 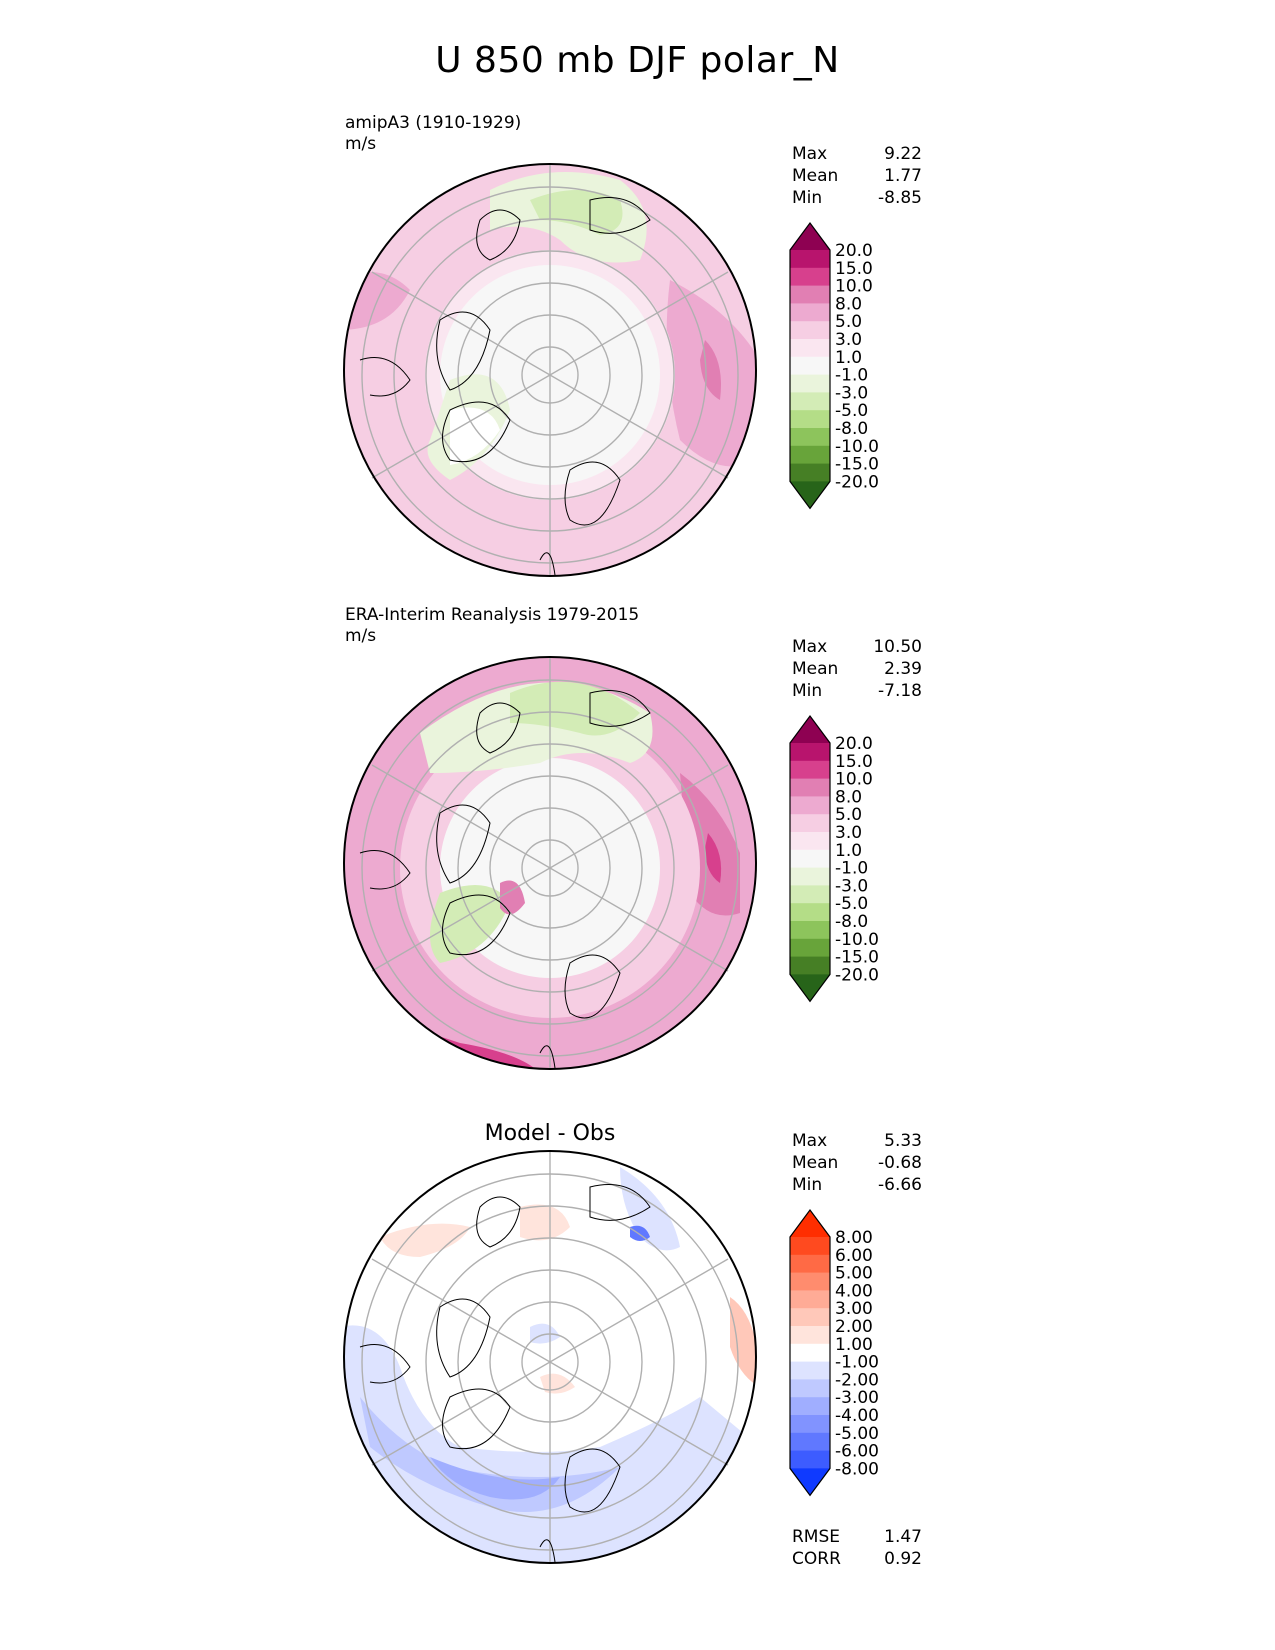 I want to click on colorbar-tick-label: 8.00, so click(x=854, y=1238).